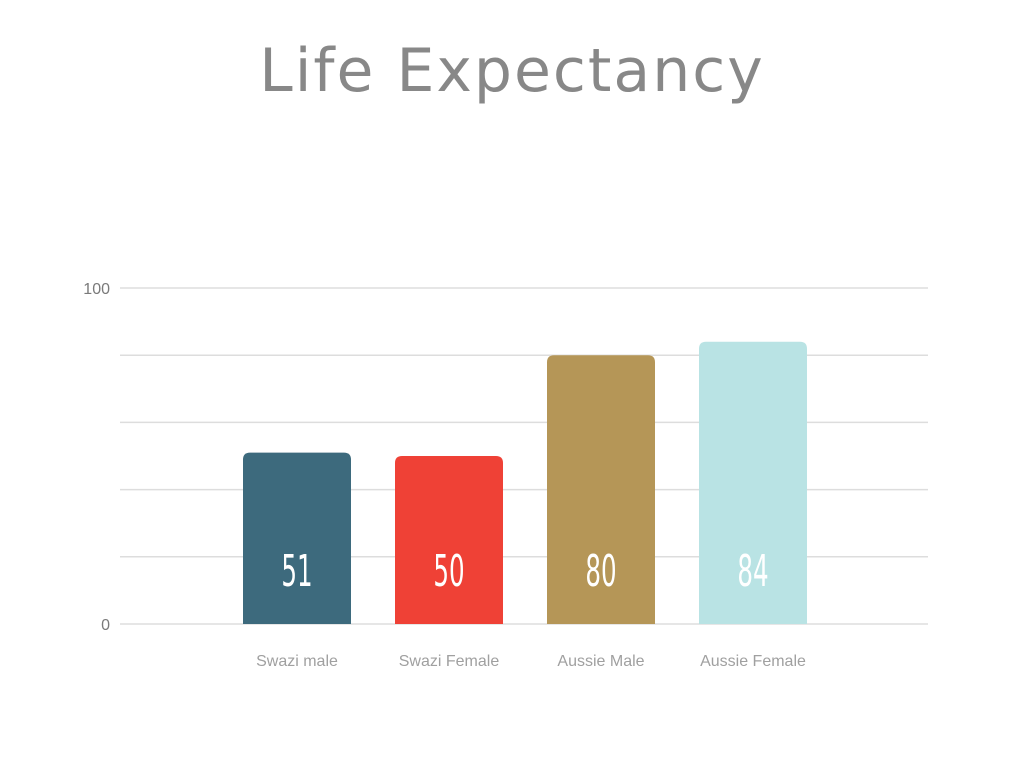 The height and width of the screenshot is (768, 1024). Describe the element at coordinates (600, 661) in the screenshot. I see `x-tick-label: Aussie Male` at that location.